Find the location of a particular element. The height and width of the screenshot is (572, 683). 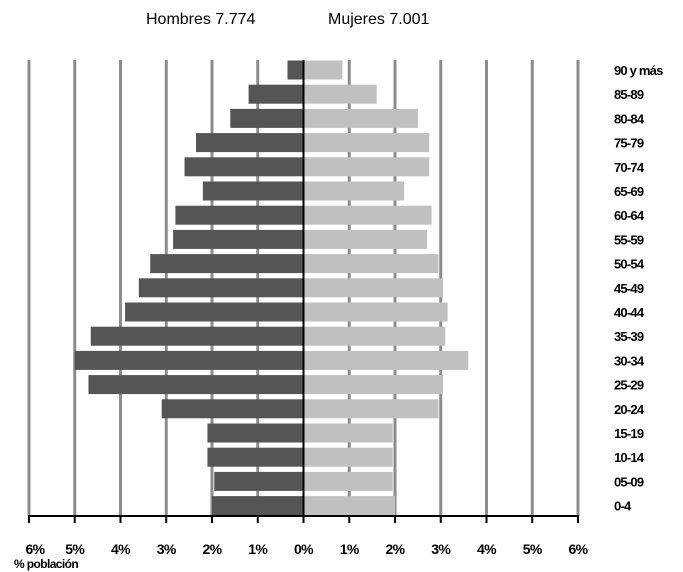

age-label: 75-79 is located at coordinates (629, 143).